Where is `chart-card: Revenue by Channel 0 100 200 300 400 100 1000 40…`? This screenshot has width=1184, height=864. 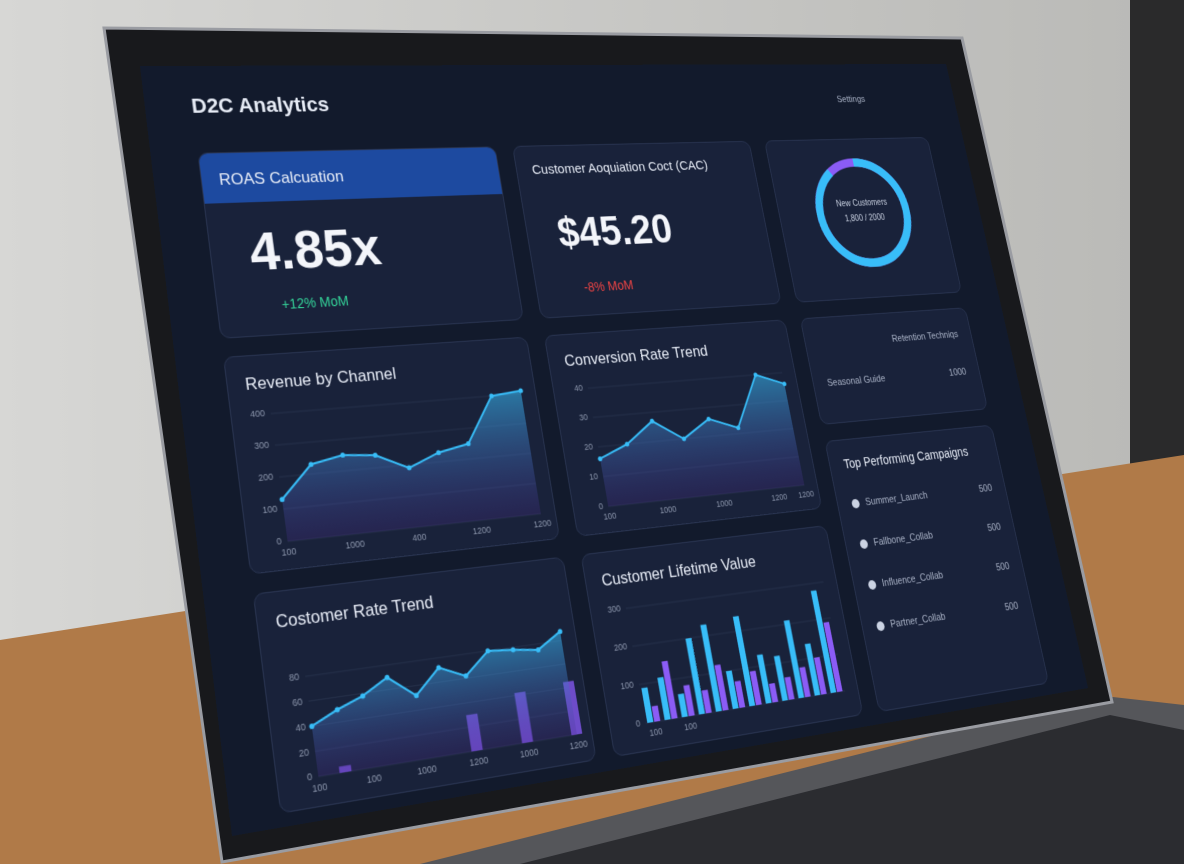
chart-card: Revenue by Channel 0 100 200 300 400 100 1000 40… is located at coordinates (391, 456).